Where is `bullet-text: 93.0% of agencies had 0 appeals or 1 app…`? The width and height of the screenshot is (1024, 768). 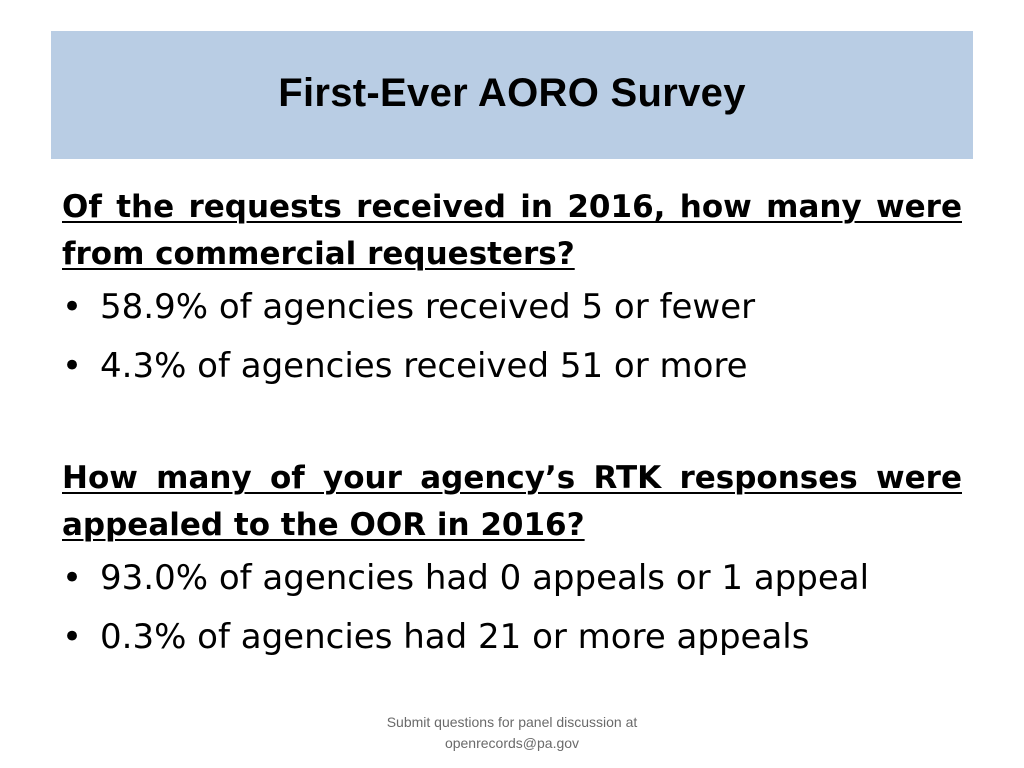 bullet-text: 93.0% of agencies had 0 appeals or 1 app… is located at coordinates (485, 578).